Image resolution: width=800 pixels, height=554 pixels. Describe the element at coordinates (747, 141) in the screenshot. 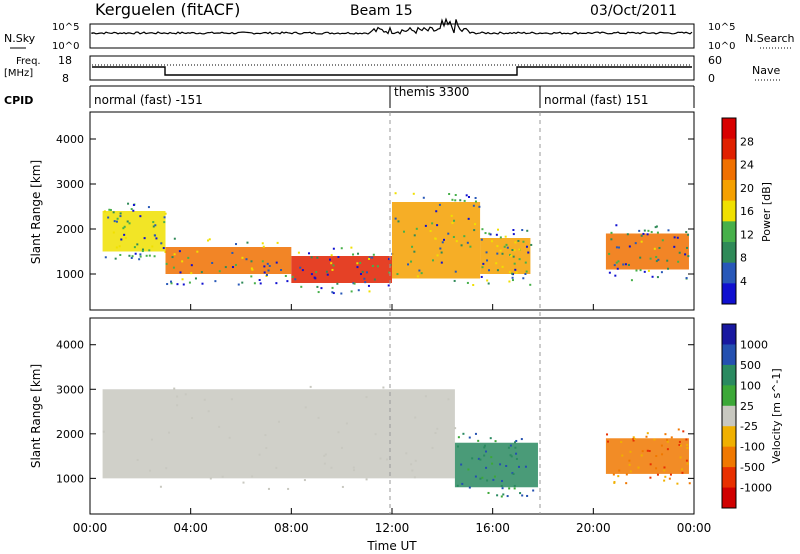

I see `colorbar-tick-label: 28` at that location.